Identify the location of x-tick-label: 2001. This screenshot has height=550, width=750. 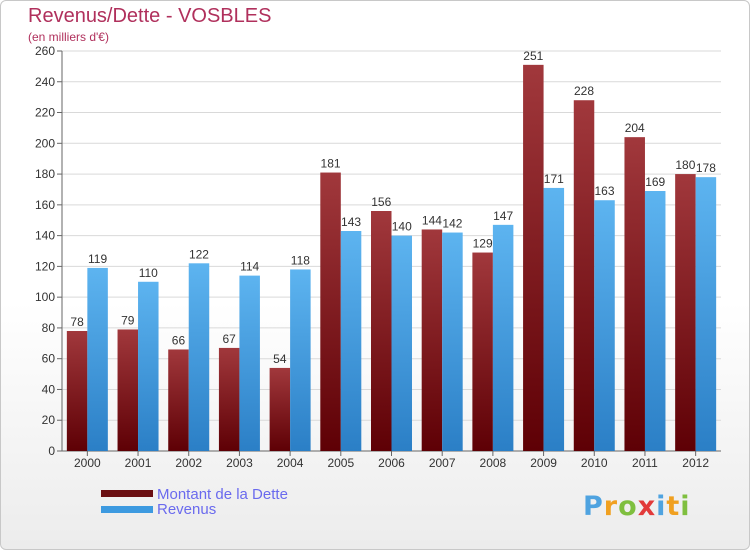
(138, 463).